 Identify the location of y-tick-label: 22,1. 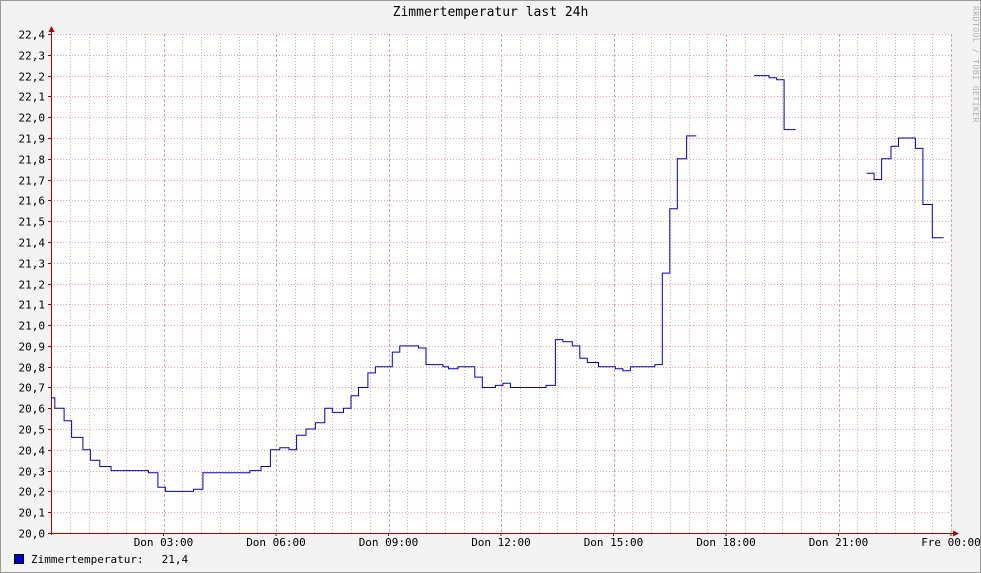
(32, 97).